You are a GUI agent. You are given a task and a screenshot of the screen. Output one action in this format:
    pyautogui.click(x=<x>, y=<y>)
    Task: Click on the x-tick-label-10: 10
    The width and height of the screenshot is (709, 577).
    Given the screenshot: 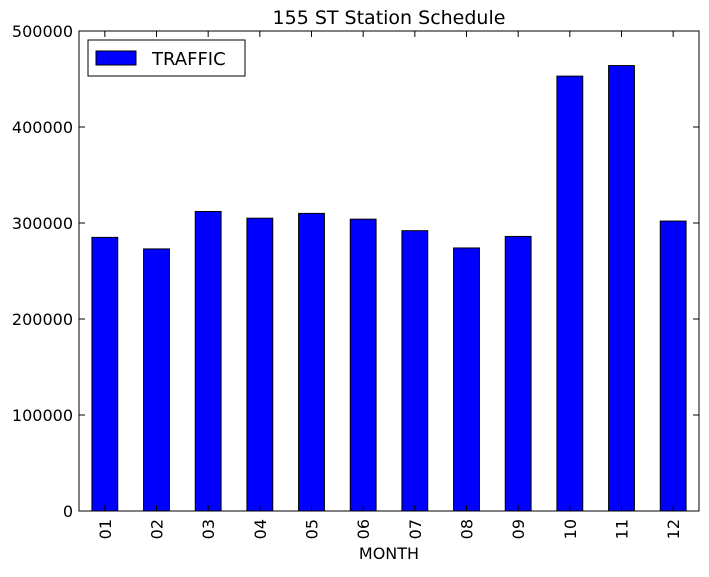 What is the action you would take?
    pyautogui.click(x=570, y=529)
    